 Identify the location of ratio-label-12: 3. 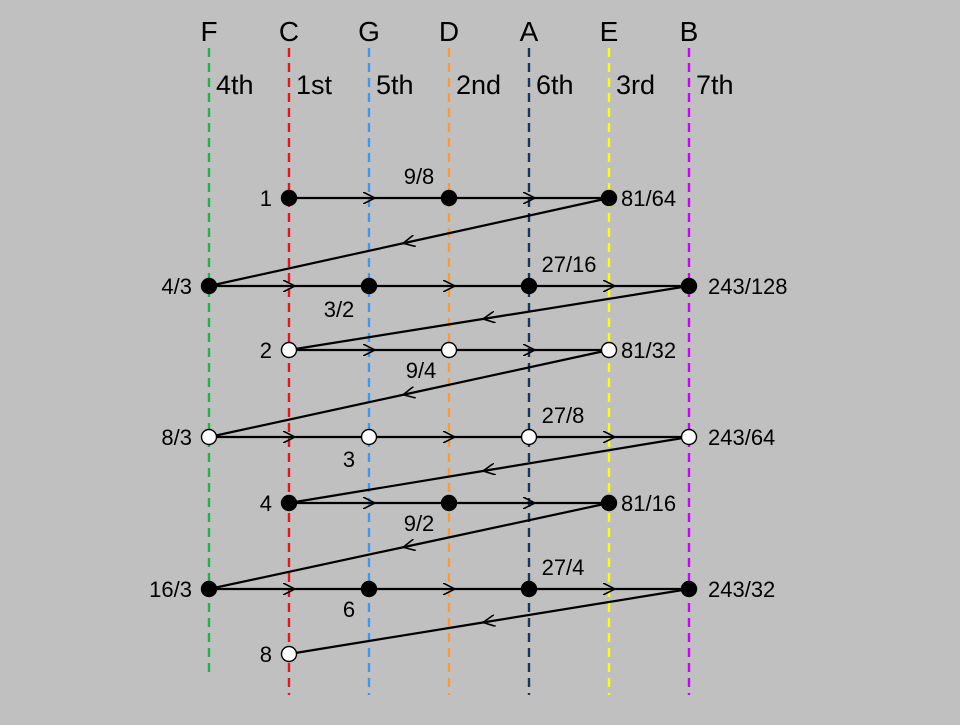
(349, 459).